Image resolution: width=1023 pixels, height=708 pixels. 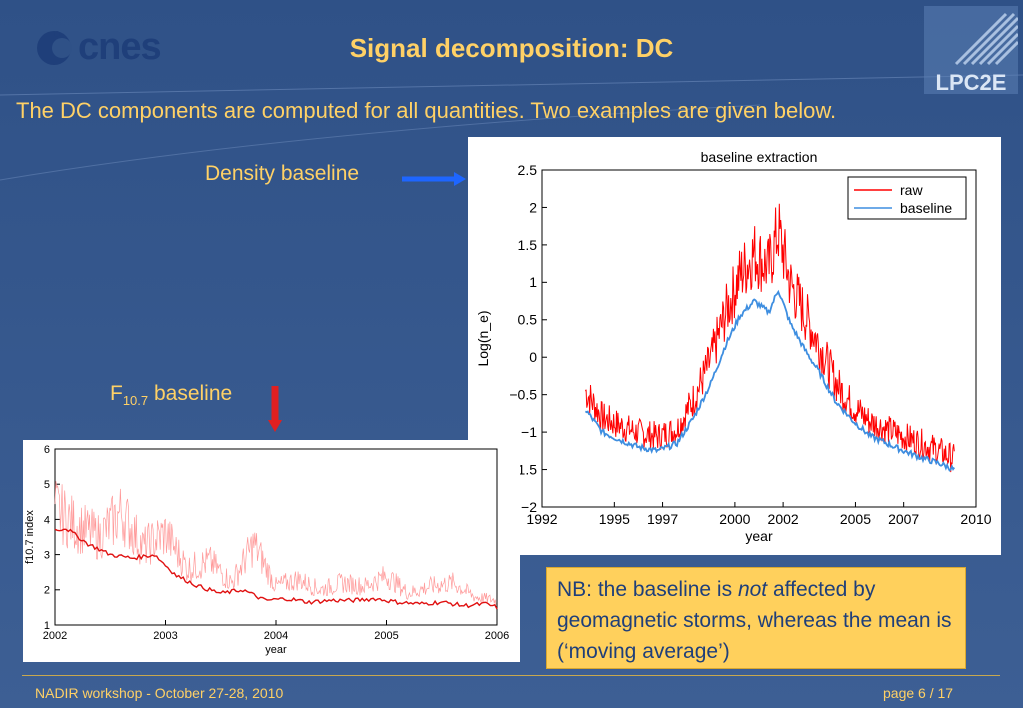 What do you see at coordinates (135, 401) in the screenshot?
I see `f107-label-sub: 10.7` at bounding box center [135, 401].